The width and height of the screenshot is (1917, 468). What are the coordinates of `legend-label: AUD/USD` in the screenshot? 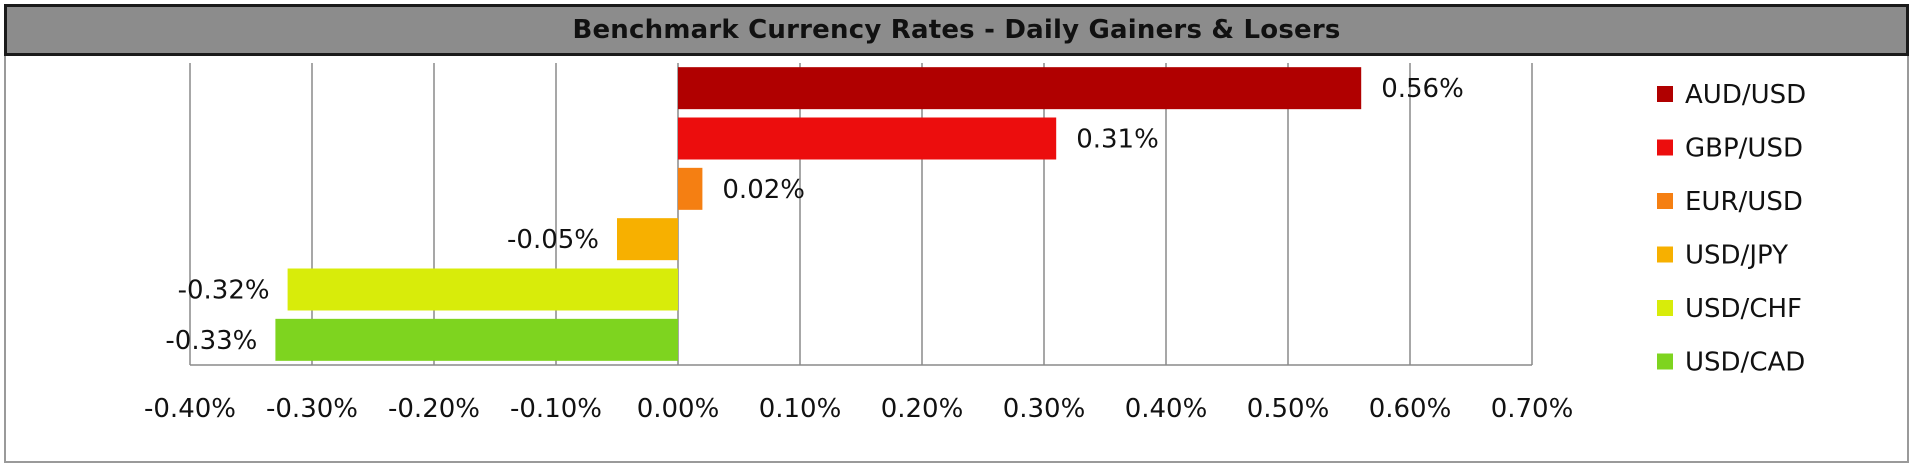 It's located at (1745, 95).